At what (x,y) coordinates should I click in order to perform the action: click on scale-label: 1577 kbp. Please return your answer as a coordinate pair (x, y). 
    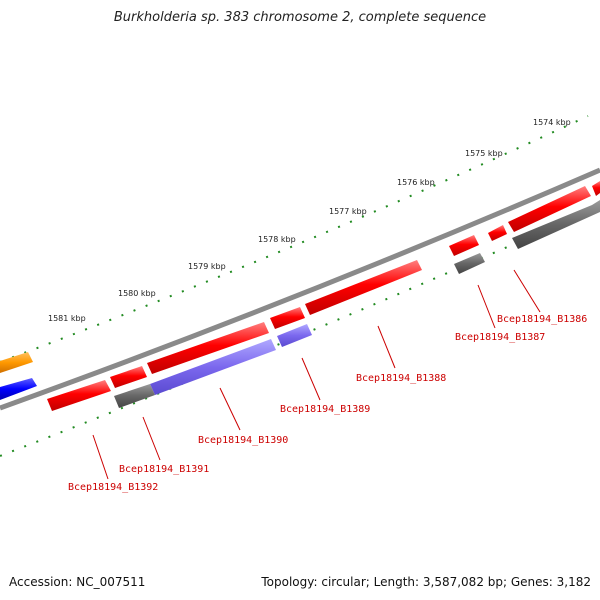
    Looking at the image, I should click on (348, 211).